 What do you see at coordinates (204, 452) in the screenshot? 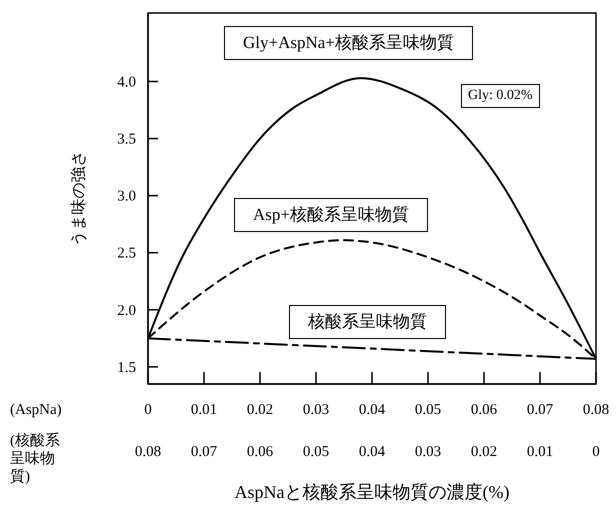
I see `x2-tick-label: 0.07` at bounding box center [204, 452].